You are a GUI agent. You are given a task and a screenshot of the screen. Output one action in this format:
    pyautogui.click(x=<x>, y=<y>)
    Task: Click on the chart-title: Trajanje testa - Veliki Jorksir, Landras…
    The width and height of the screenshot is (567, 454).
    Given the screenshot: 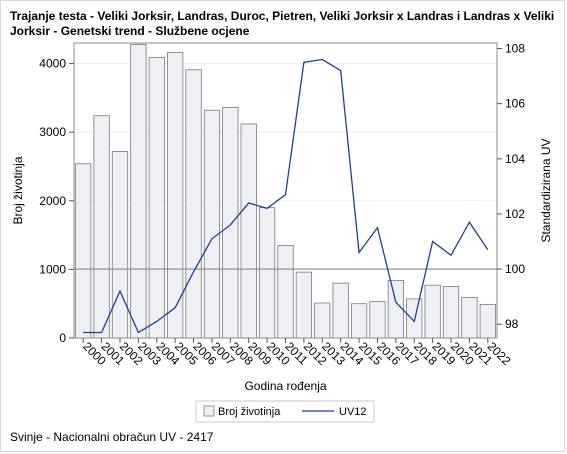 What is the action you would take?
    pyautogui.click(x=282, y=23)
    